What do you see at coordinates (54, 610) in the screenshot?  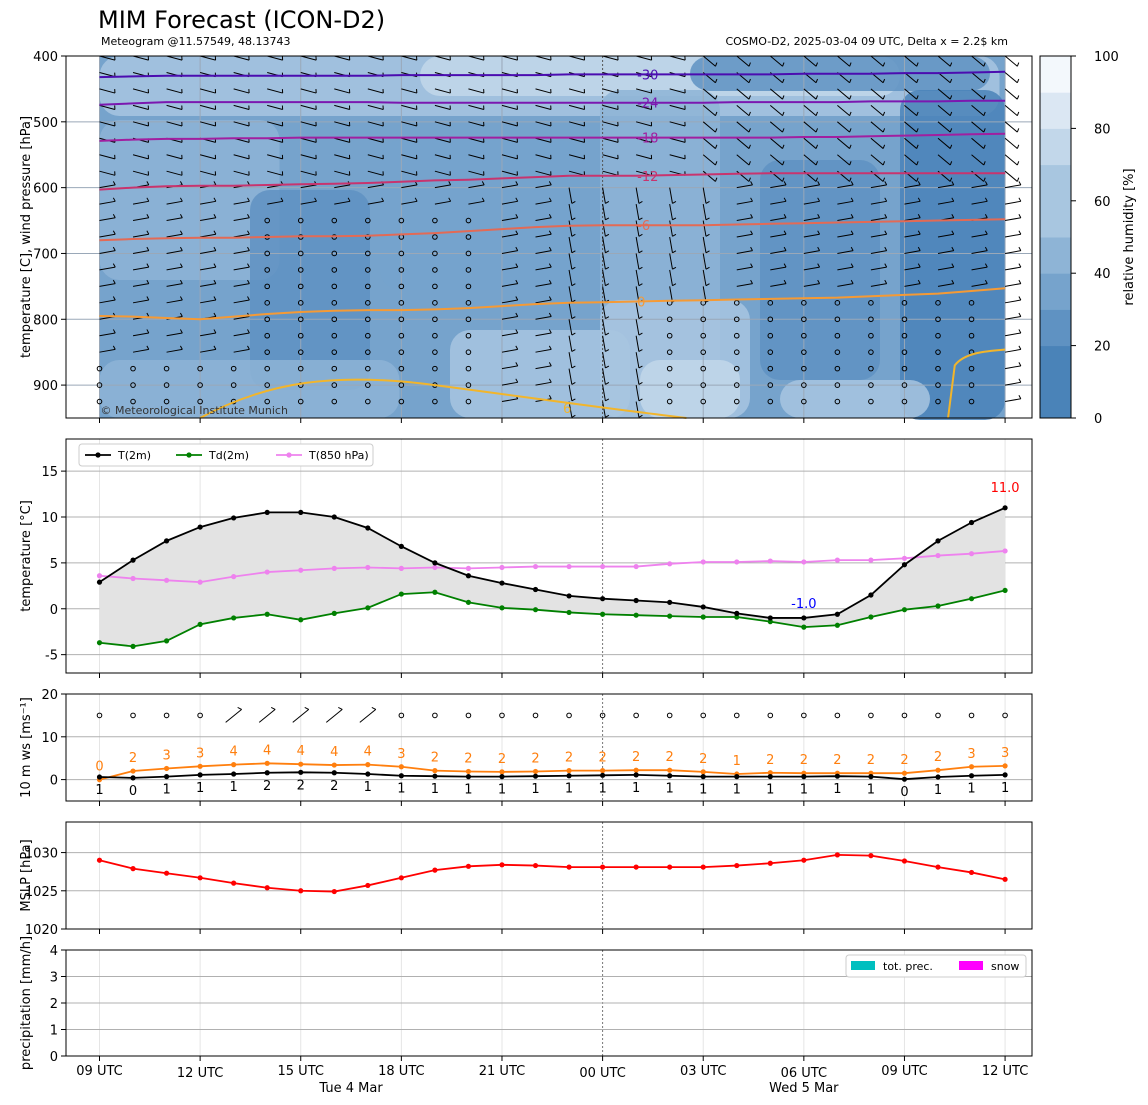 I see `y-tick-label: 0` at bounding box center [54, 610].